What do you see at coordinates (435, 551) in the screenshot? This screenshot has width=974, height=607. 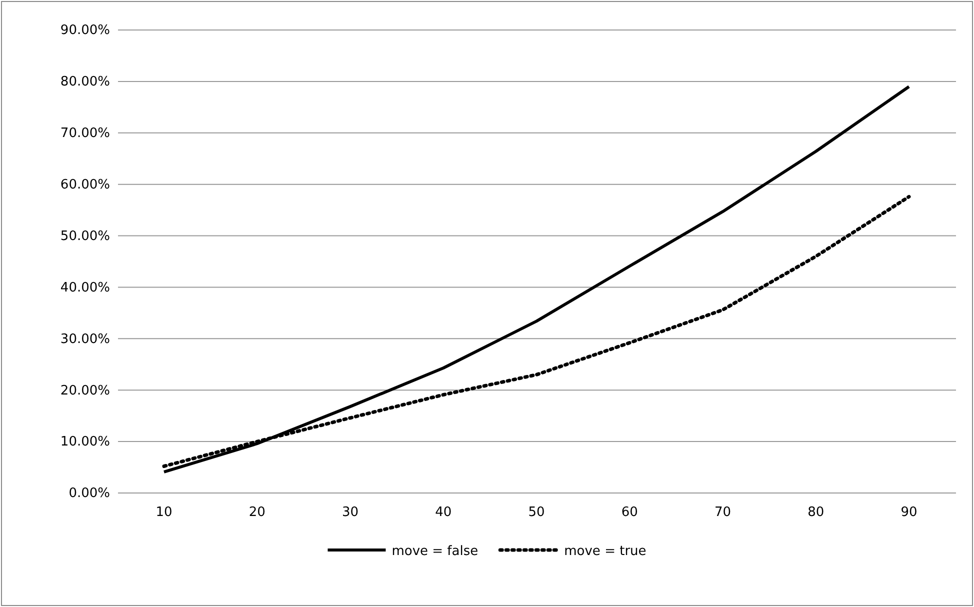 I see `legend-label: move = false` at bounding box center [435, 551].